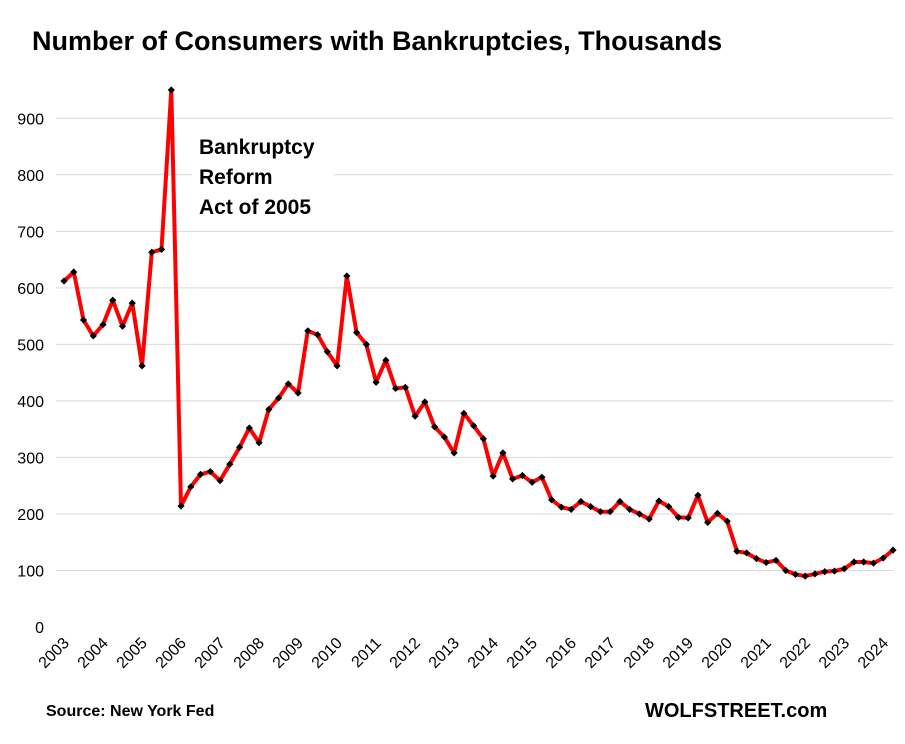 The image size is (905, 744). I want to click on x-tick-label: 2005, so click(132, 653).